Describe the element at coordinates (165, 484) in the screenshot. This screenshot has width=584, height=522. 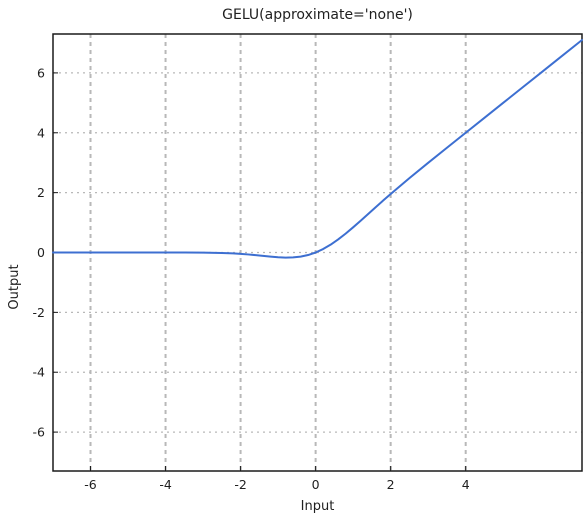
I see `x-tick-label: -4` at that location.